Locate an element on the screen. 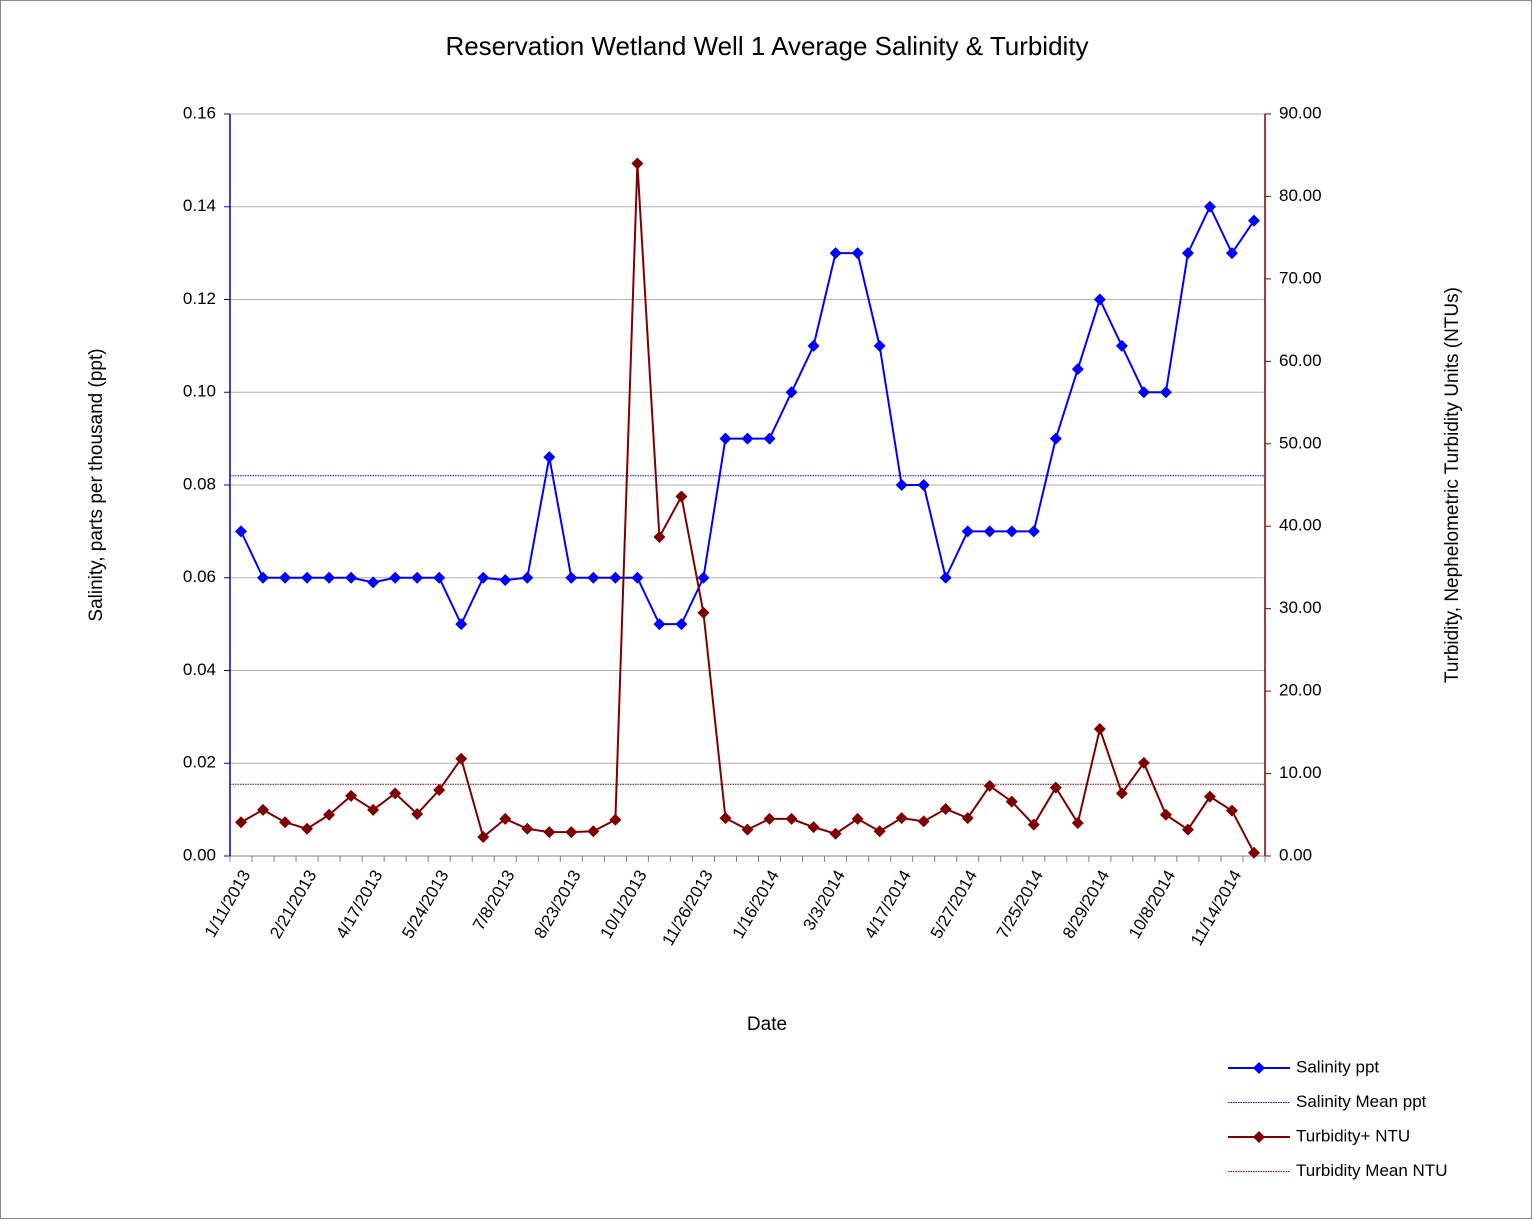  legend-label: Turbidity Mean NTU is located at coordinates (1371, 1170).